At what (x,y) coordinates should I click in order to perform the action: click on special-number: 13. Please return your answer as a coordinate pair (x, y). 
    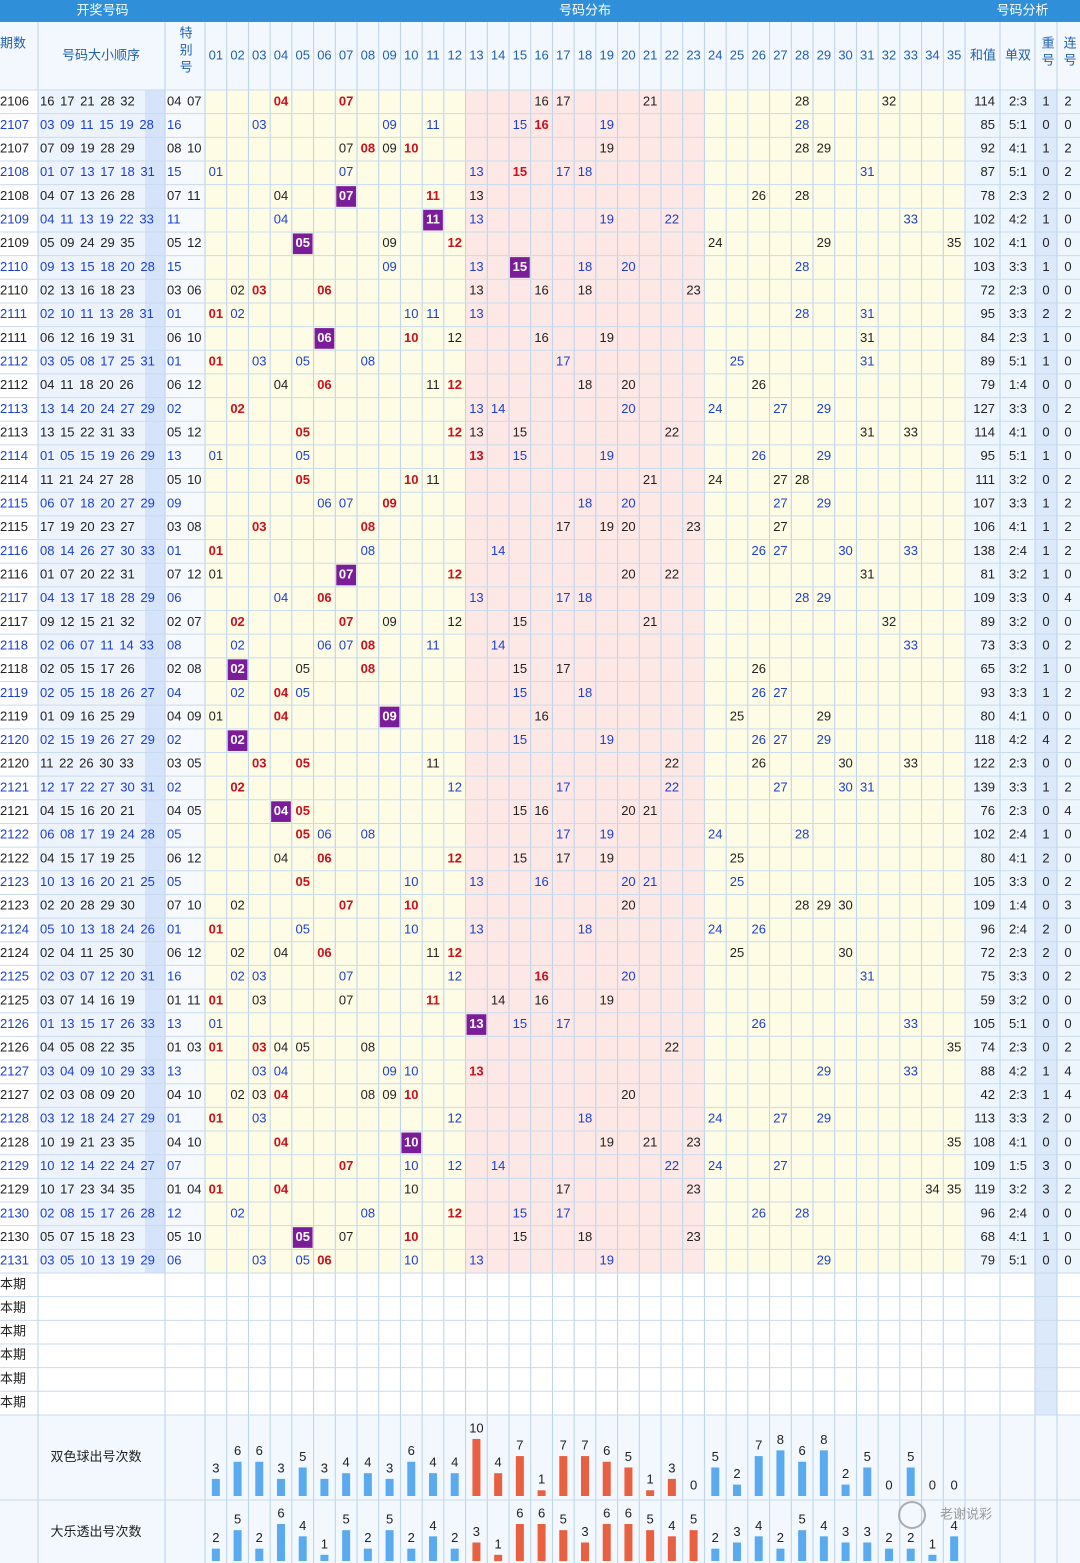
    Looking at the image, I should click on (174, 455).